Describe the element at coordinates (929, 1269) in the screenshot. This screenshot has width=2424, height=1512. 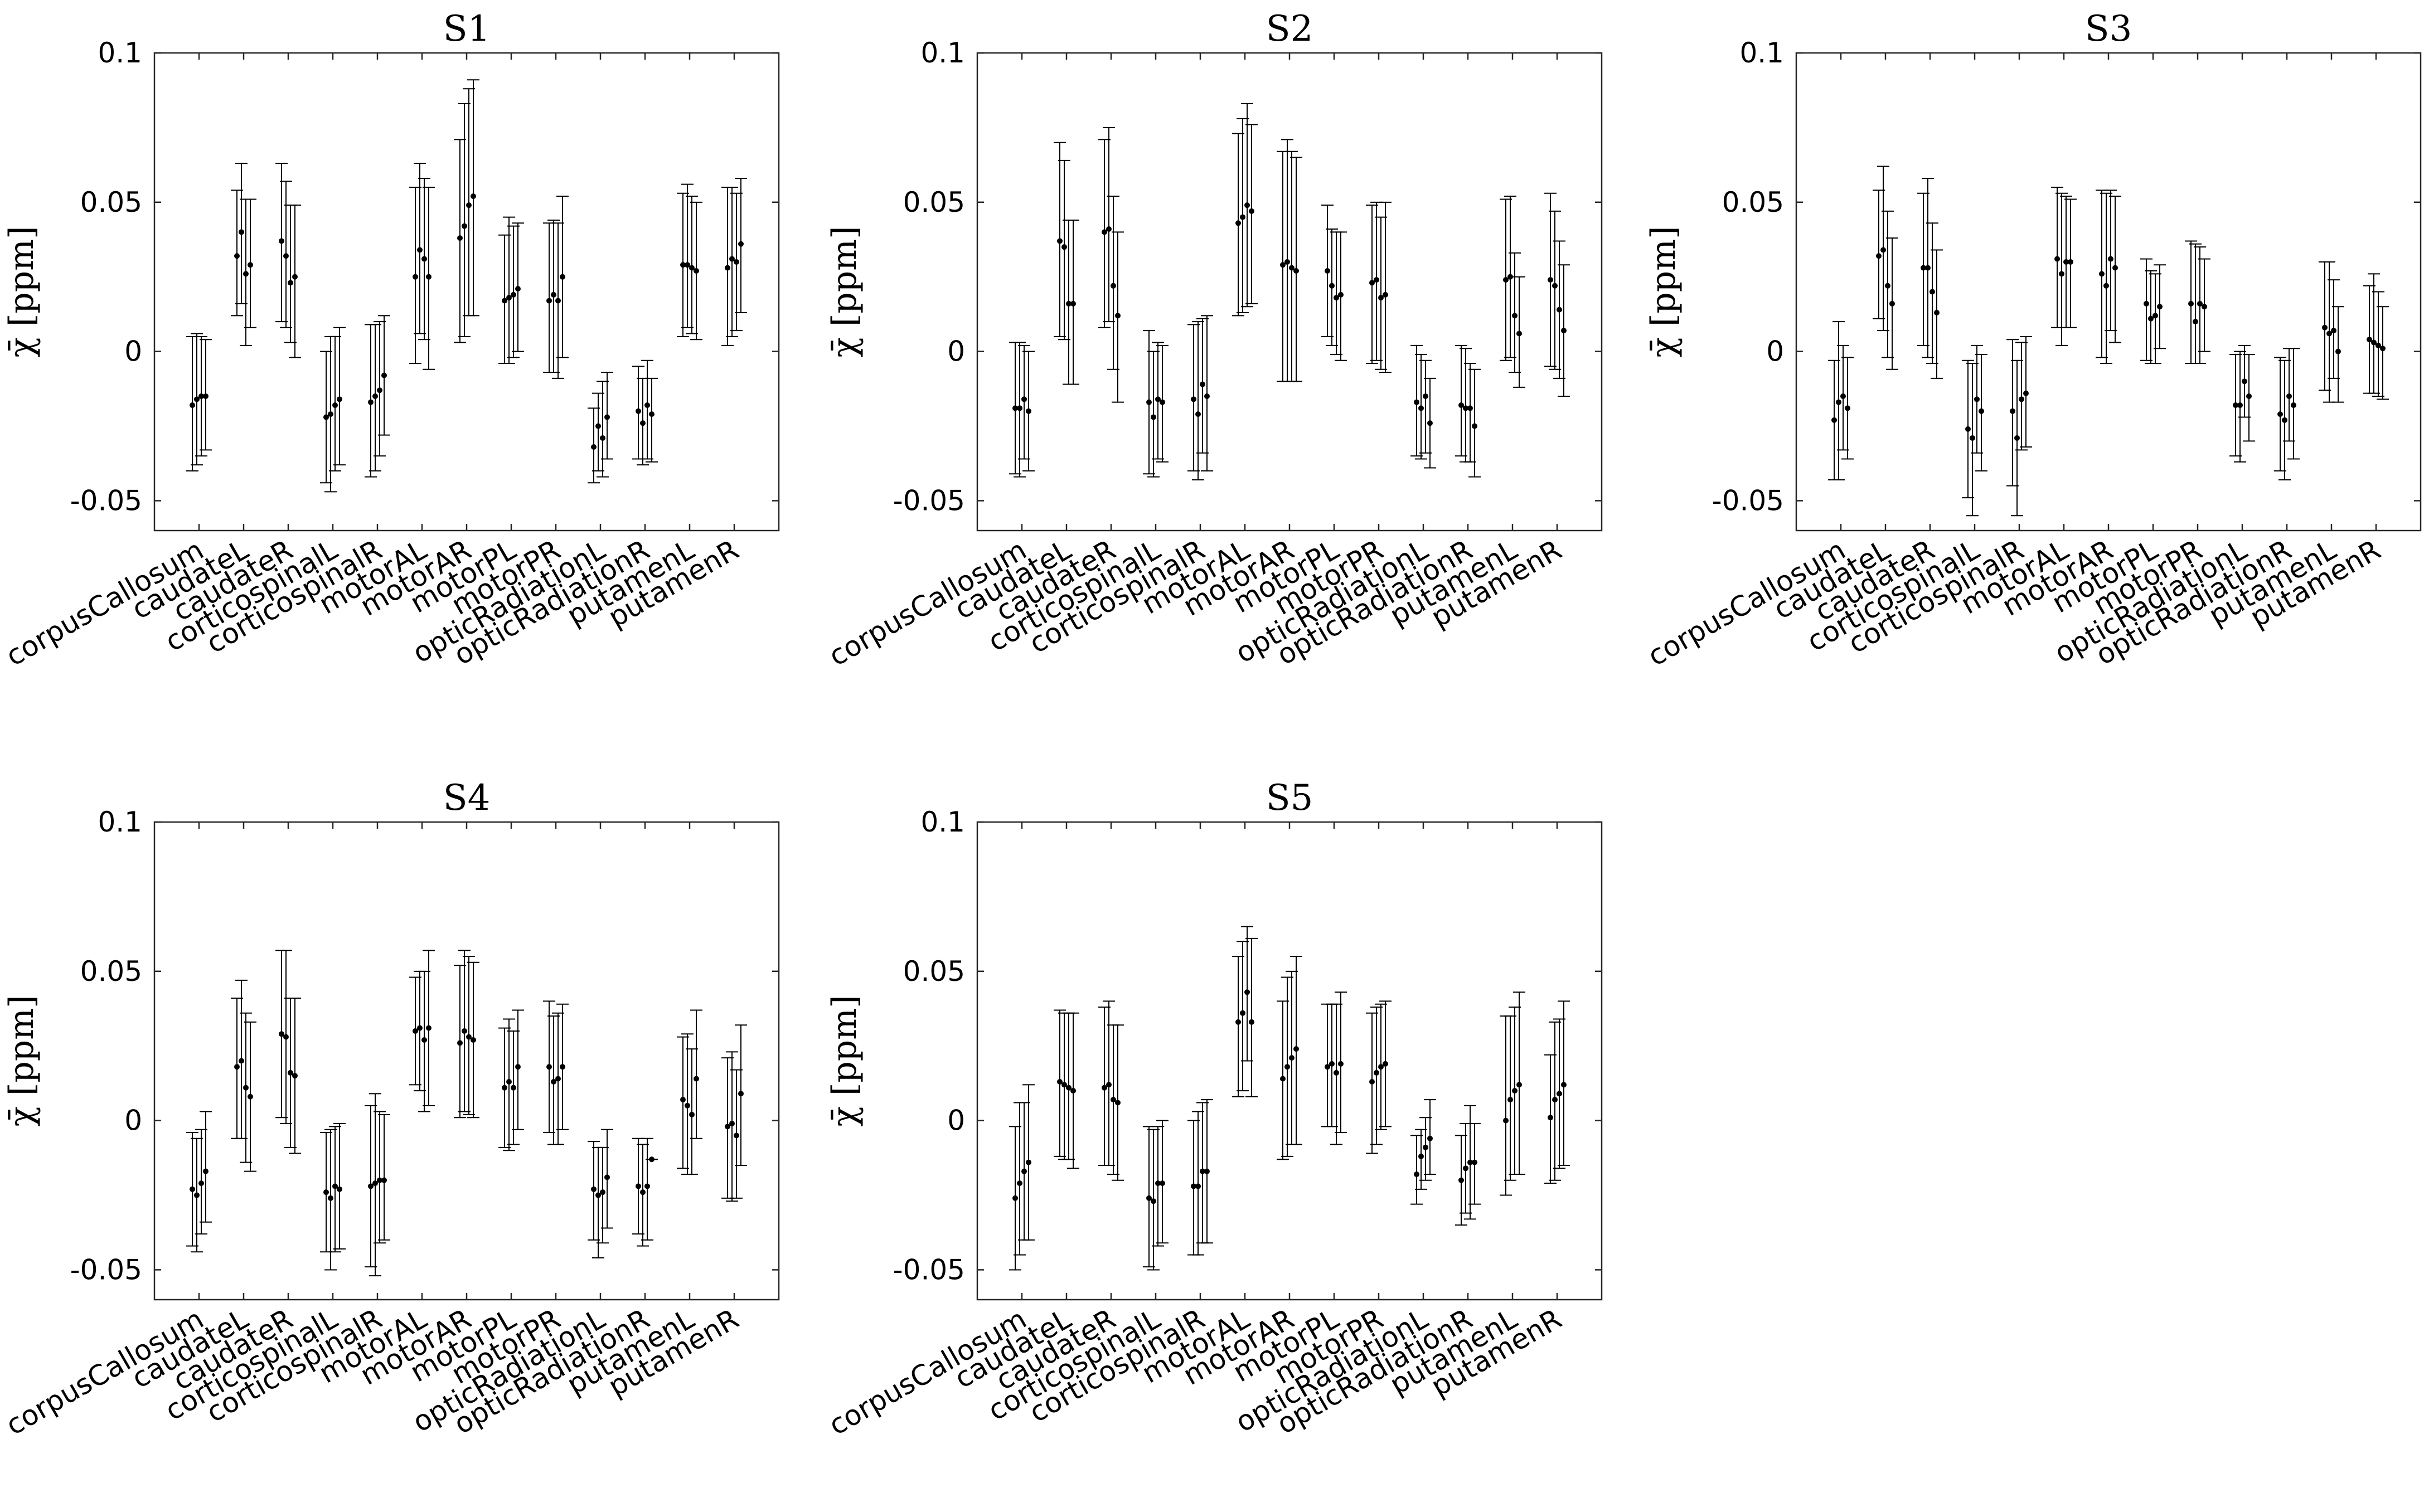
I see `y-tick-label: -0.05` at that location.